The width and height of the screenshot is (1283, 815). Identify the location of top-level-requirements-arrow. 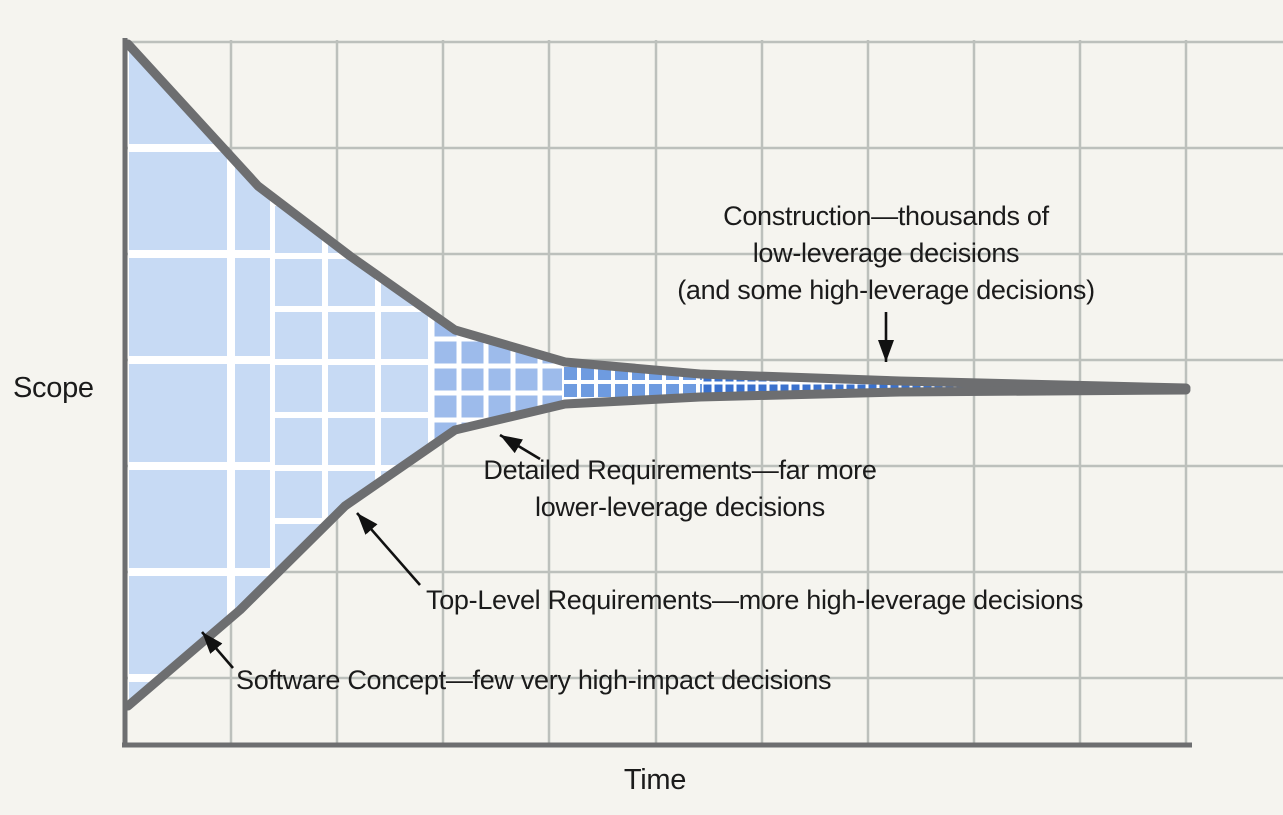
(388, 549).